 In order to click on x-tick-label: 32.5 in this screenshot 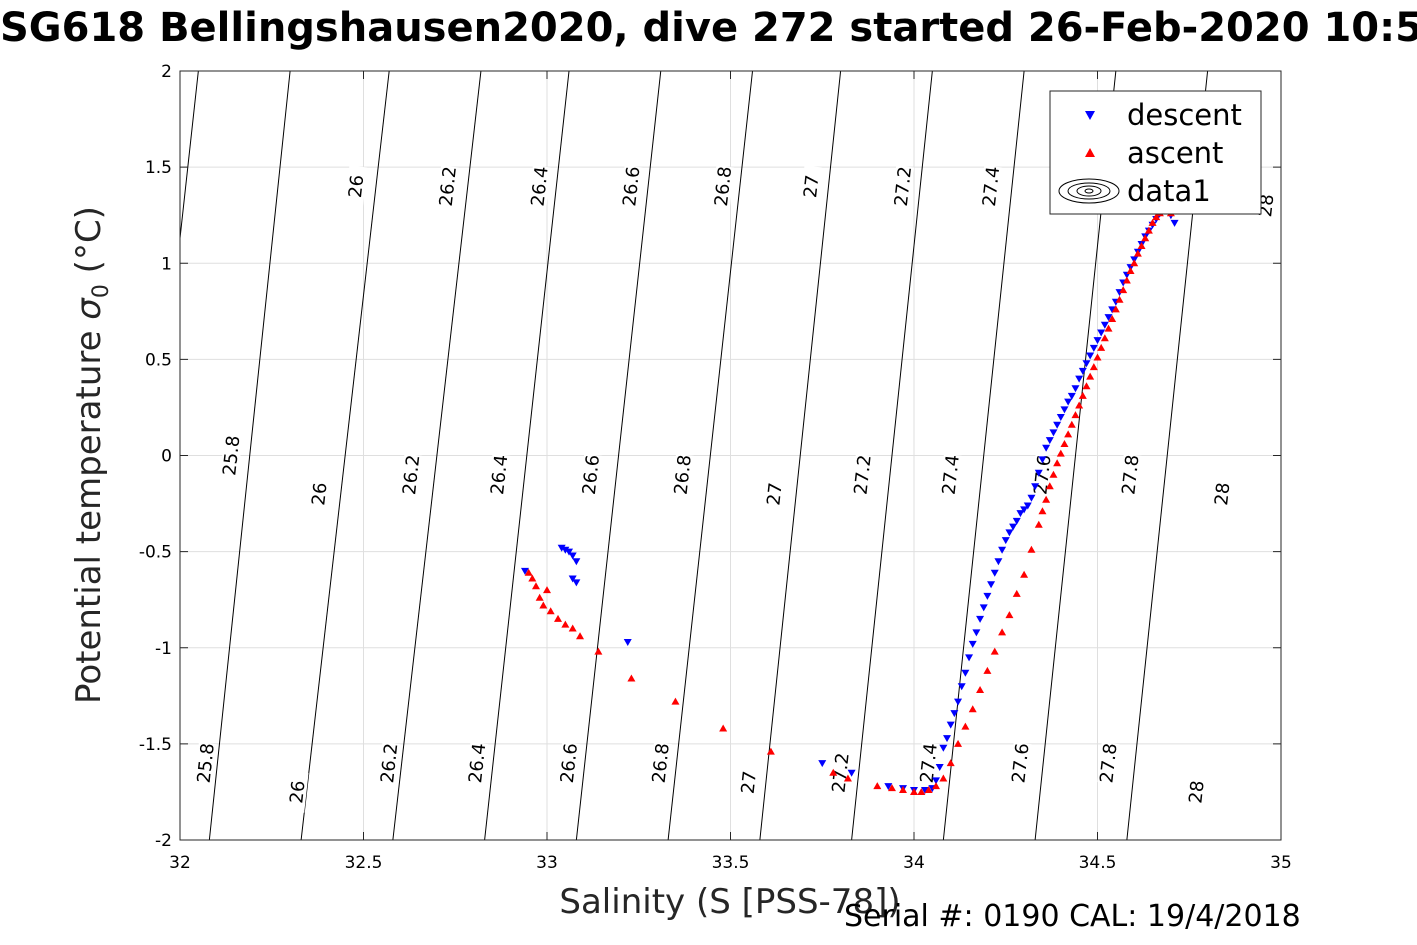, I will do `click(364, 863)`.